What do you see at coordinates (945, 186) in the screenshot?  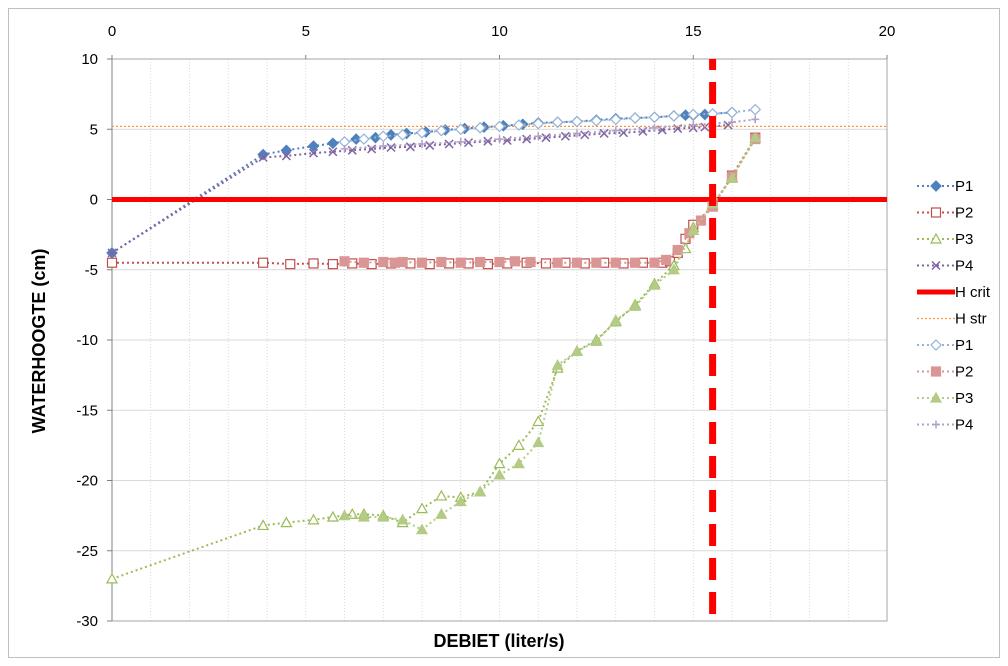 I see `legend-item: P1` at bounding box center [945, 186].